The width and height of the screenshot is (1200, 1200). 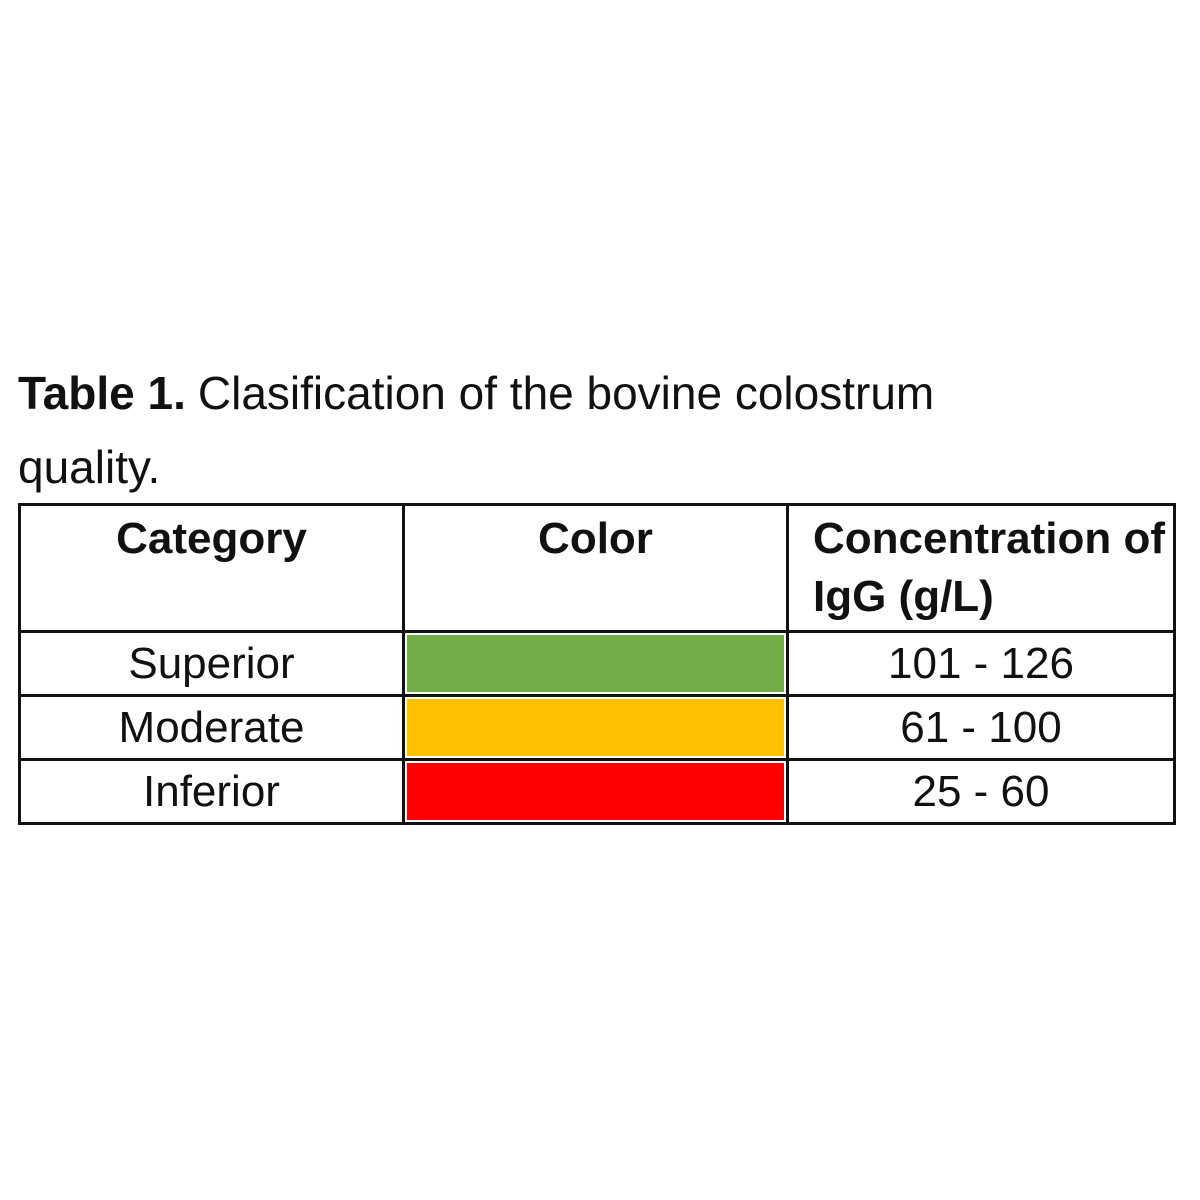 What do you see at coordinates (211, 568) in the screenshot?
I see `header-cell: Category` at bounding box center [211, 568].